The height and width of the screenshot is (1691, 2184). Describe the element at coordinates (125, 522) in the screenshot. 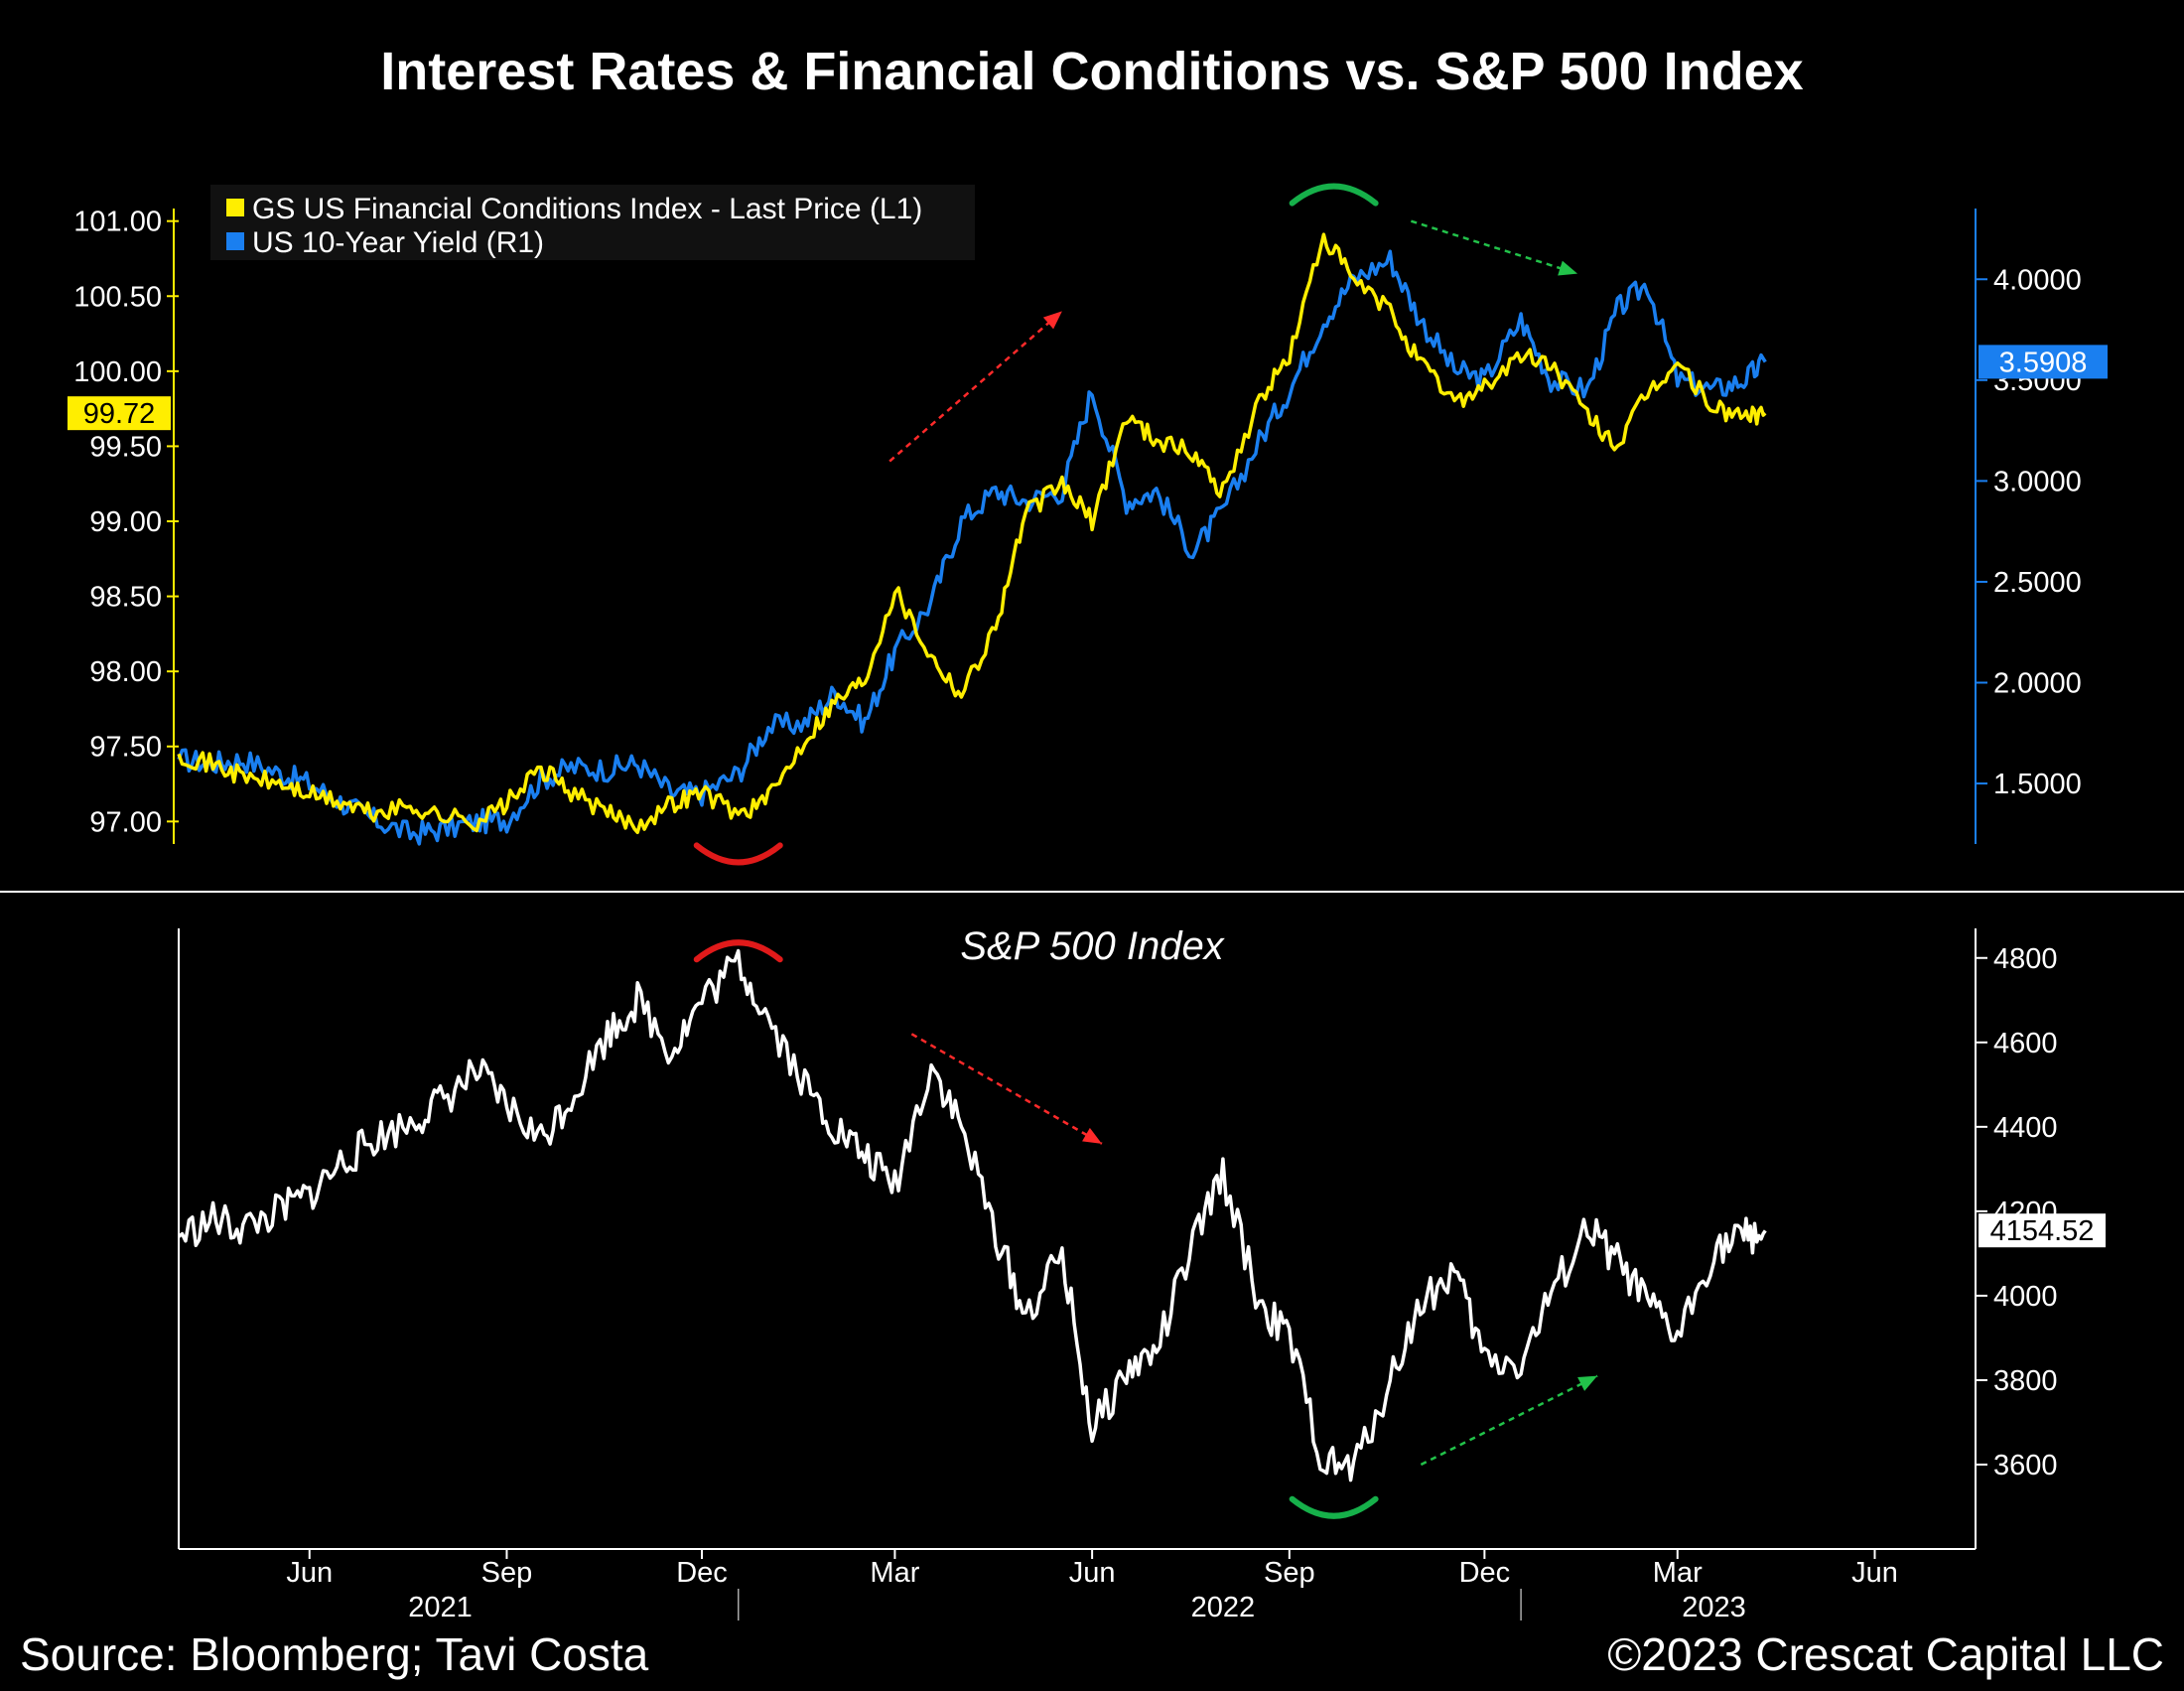

I see `left-tick-label-4: 99.00` at that location.